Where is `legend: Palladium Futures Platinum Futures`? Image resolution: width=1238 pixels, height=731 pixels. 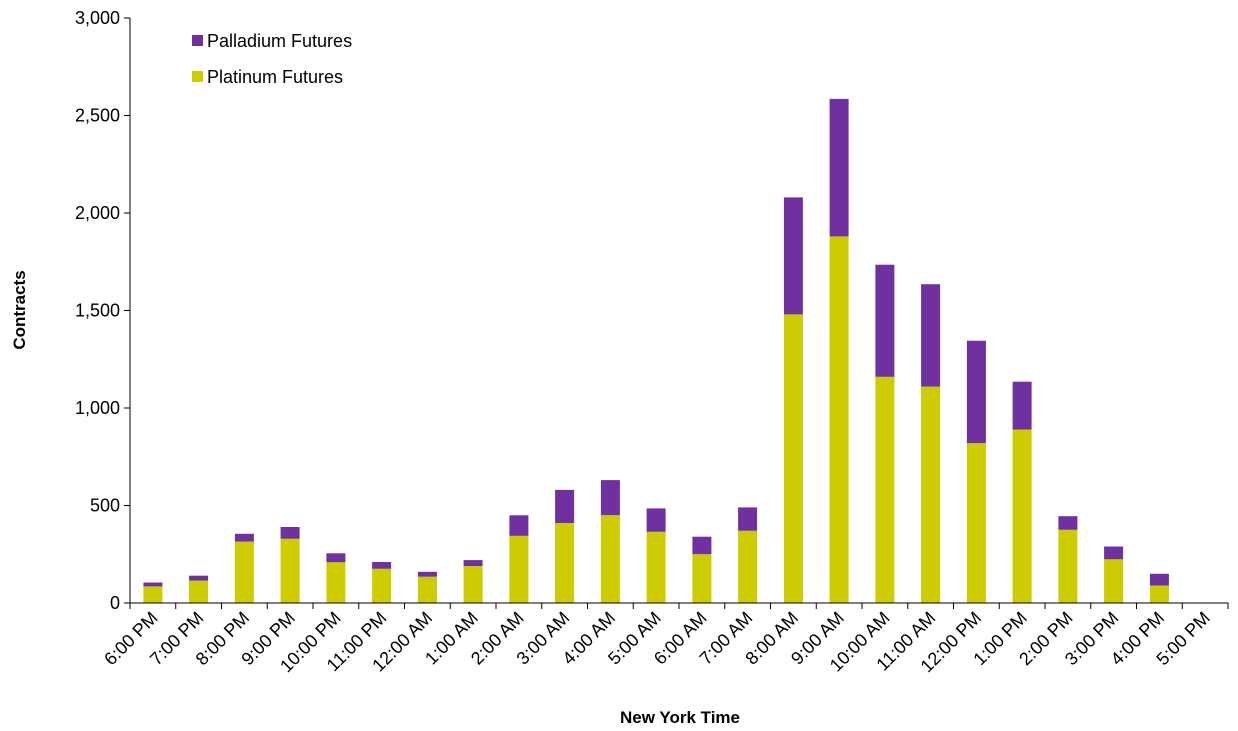
legend: Palladium Futures Platinum Futures is located at coordinates (272, 59).